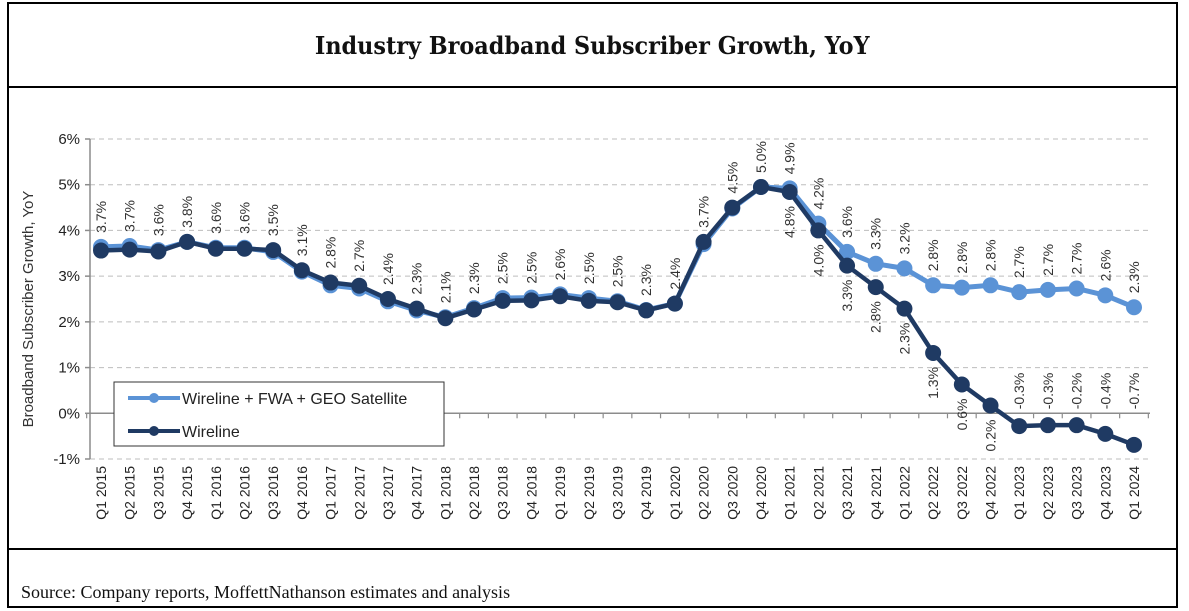 The image size is (1189, 611). What do you see at coordinates (732, 178) in the screenshot?
I see `data-label-wireline-fwa-geo: 4.5%` at bounding box center [732, 178].